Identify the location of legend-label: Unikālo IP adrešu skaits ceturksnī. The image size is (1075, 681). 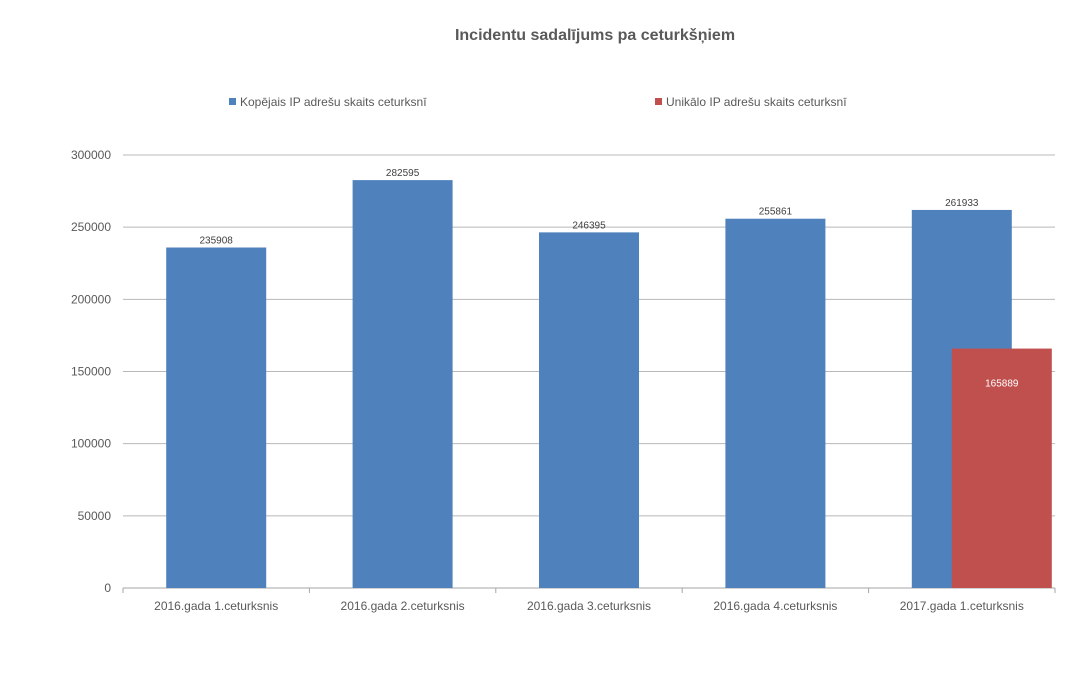
(756, 102).